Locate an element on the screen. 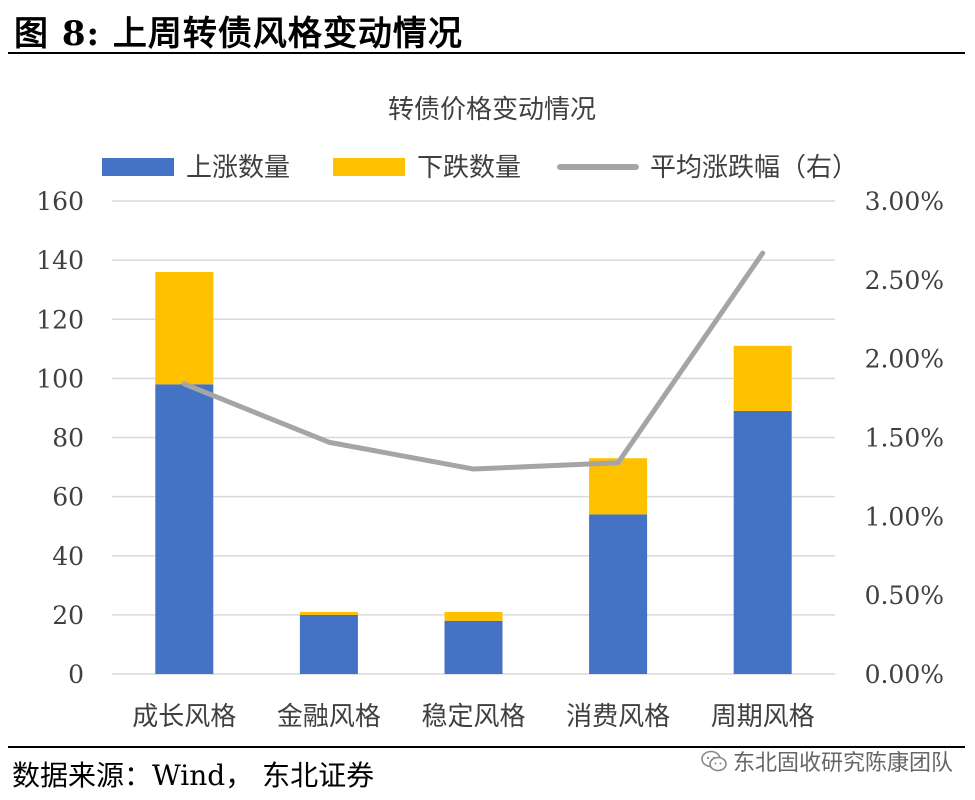  y-axis-left: 0 20 40 60 80 100 120 140 160 is located at coordinates (60, 438).